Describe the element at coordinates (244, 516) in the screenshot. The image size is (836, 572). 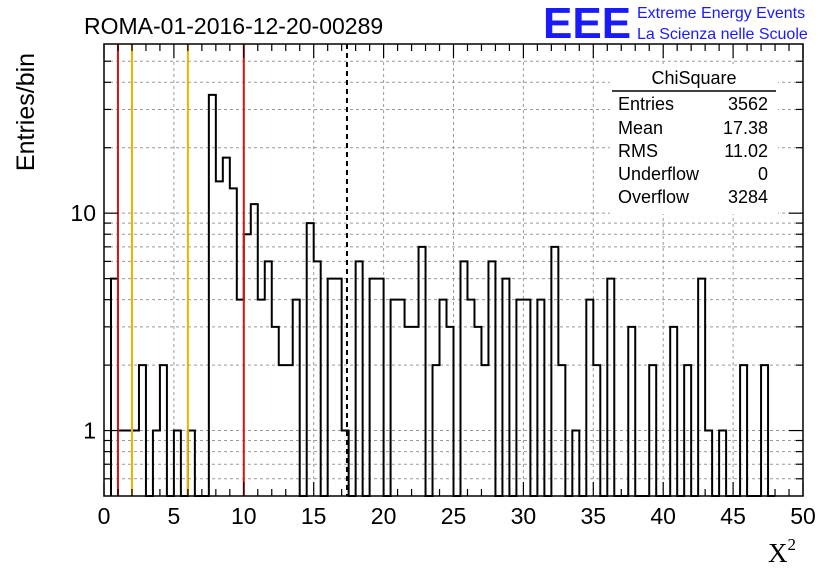
I see `x-tick-label: 10` at that location.